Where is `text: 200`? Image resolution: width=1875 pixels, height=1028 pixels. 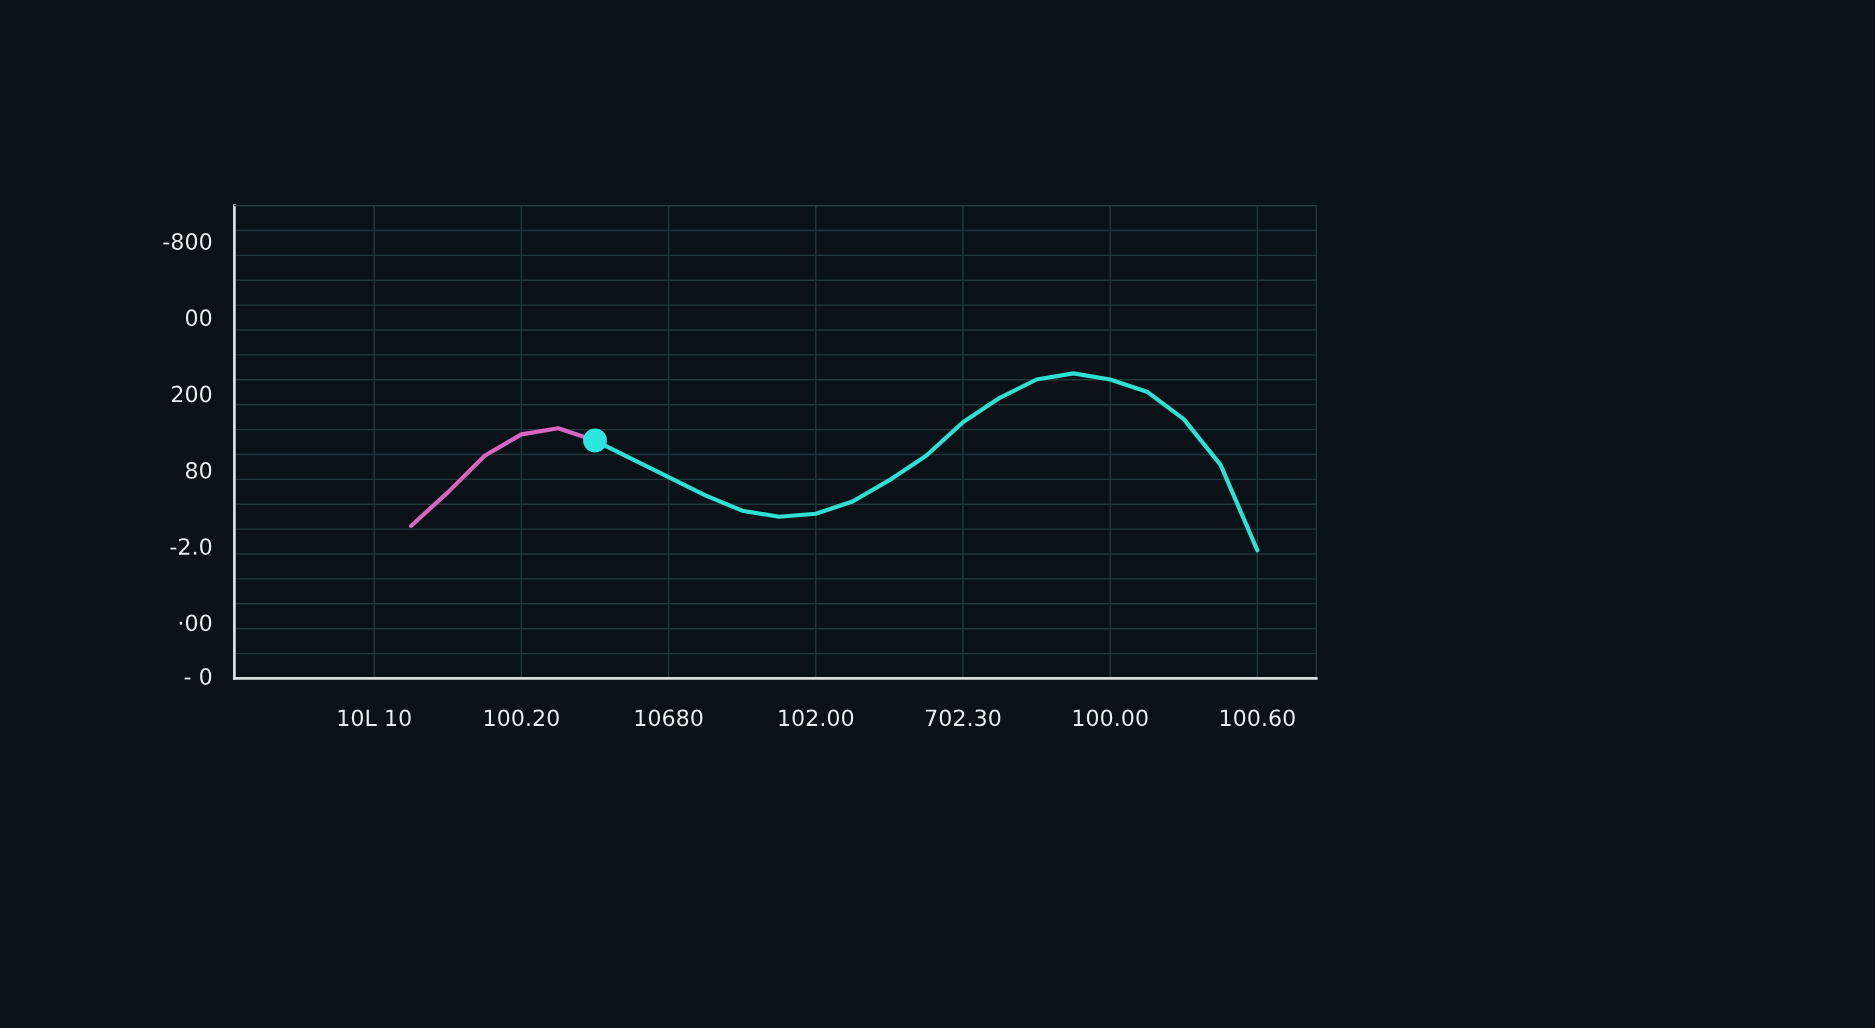 text: 200 is located at coordinates (191, 394).